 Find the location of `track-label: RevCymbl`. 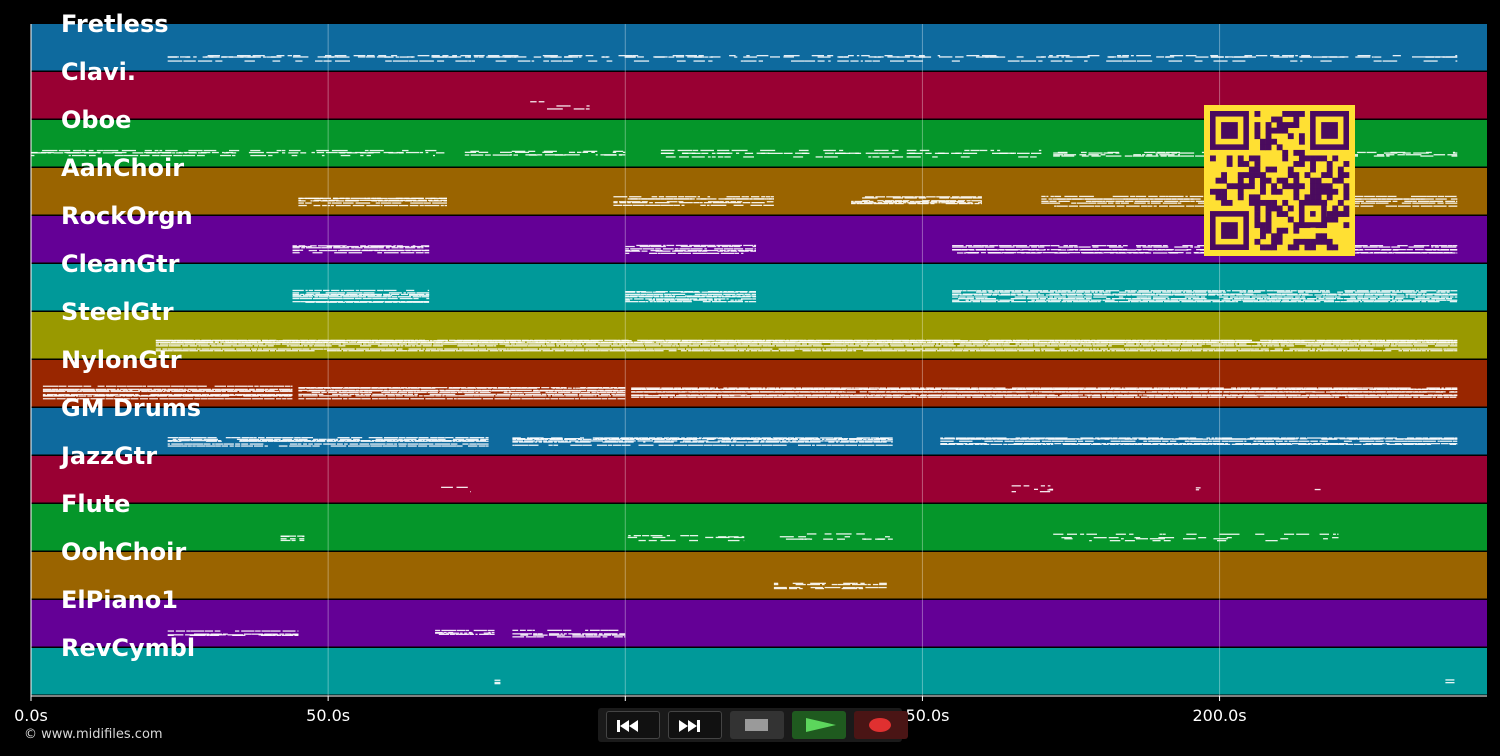

track-label: RevCymbl is located at coordinates (128, 648).